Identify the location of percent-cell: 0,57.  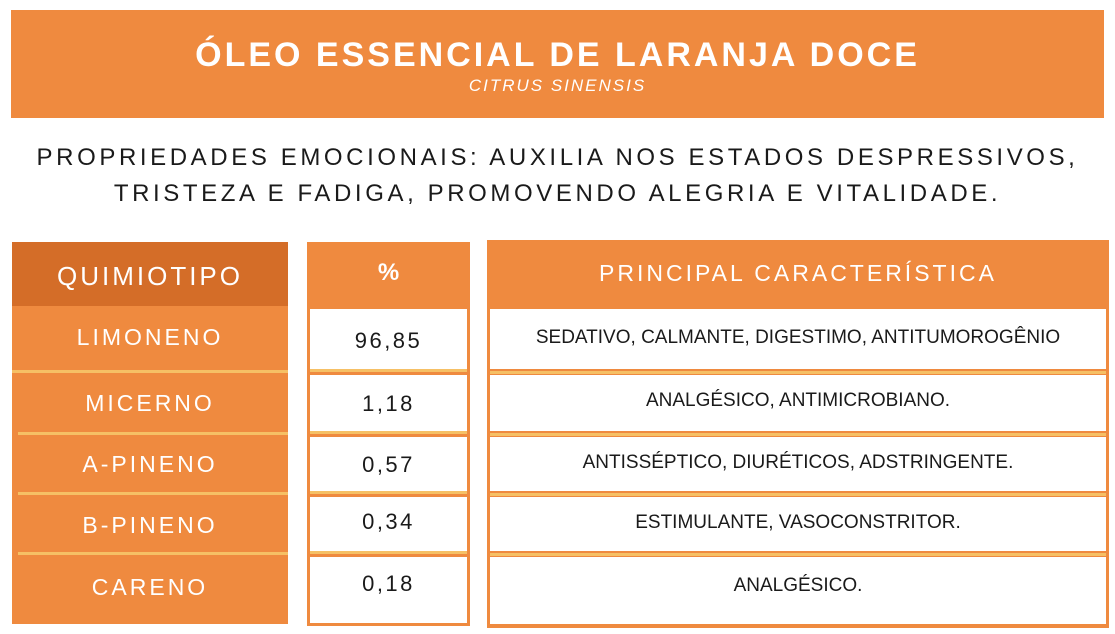
(388, 464).